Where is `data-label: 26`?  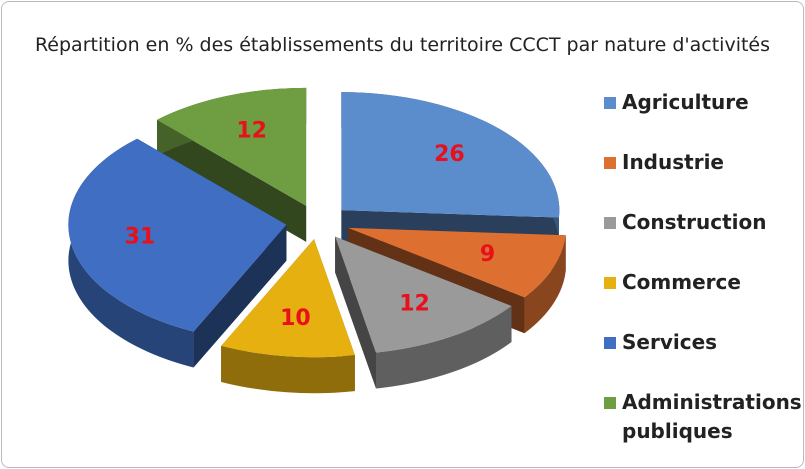 data-label: 26 is located at coordinates (449, 154).